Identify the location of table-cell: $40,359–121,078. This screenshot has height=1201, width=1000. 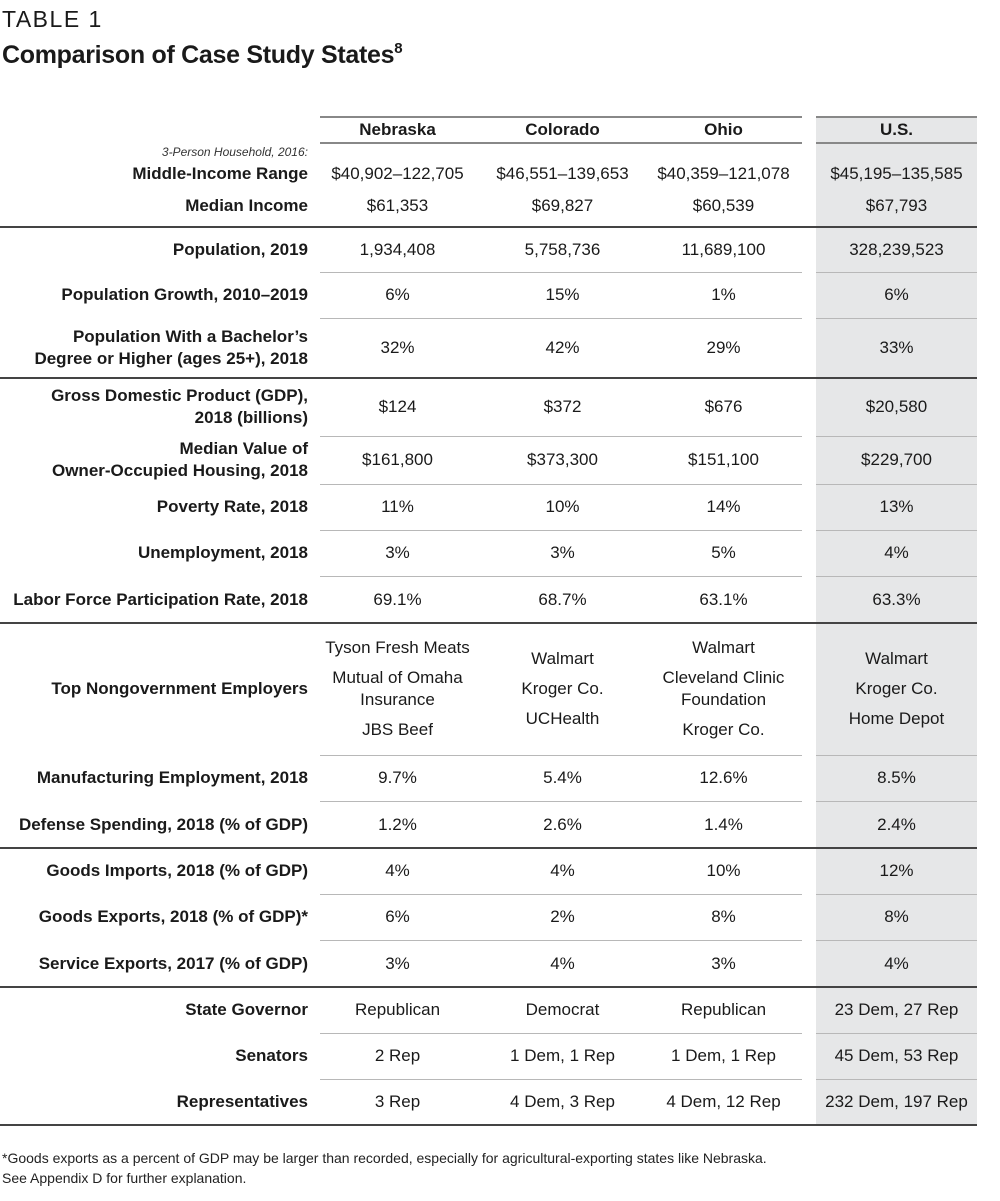
(723, 173).